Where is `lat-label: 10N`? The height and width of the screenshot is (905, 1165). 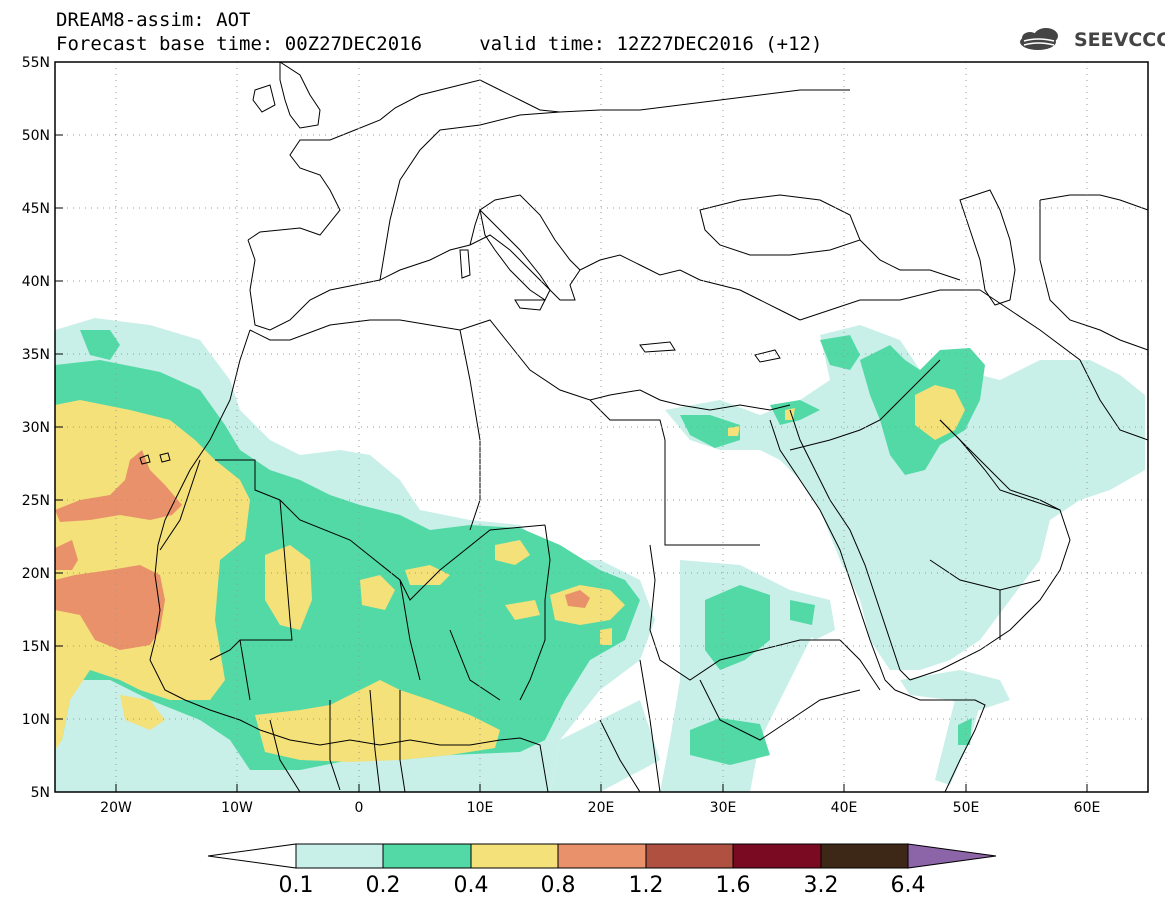
lat-label: 10N is located at coordinates (36, 720).